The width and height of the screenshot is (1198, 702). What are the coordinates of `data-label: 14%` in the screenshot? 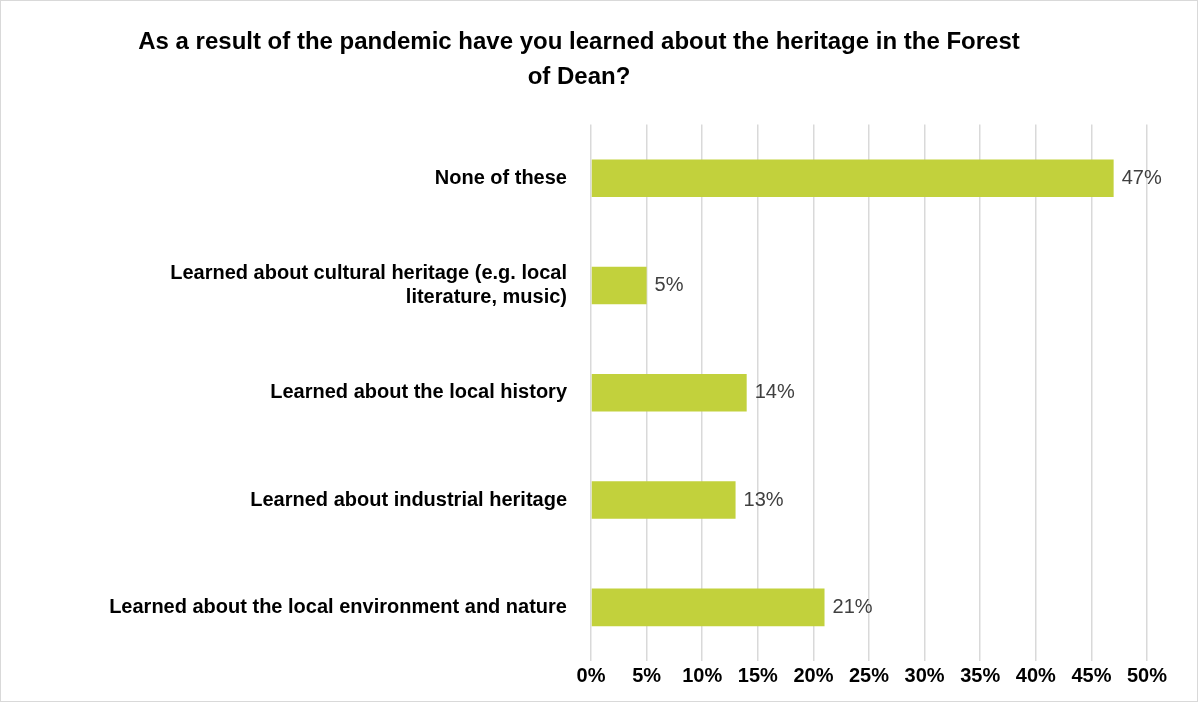 It's located at (774, 391).